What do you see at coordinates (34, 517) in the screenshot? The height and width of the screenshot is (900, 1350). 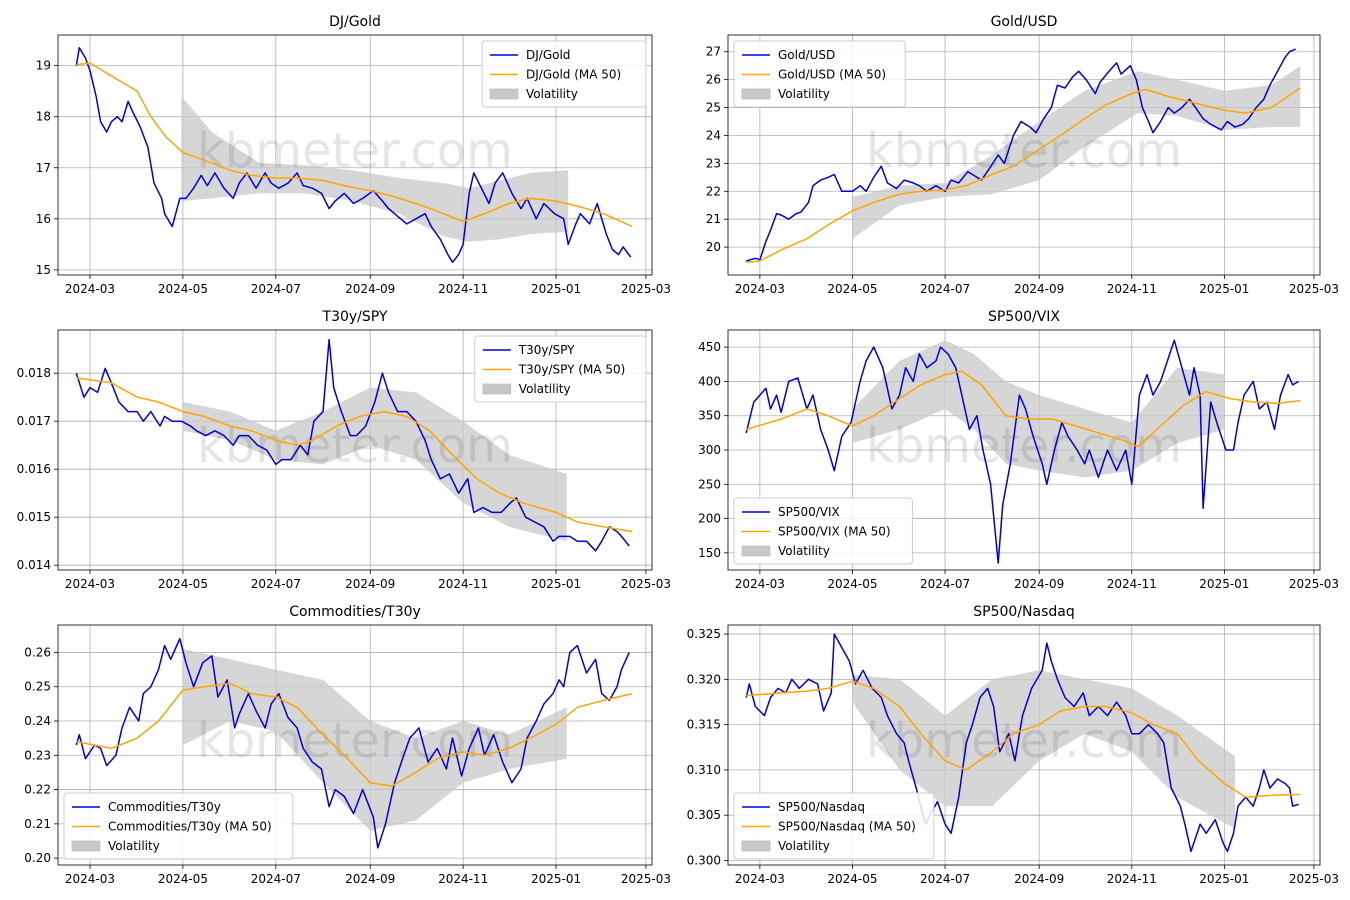 I see `panel-3-y-tick-label: 0.015` at bounding box center [34, 517].